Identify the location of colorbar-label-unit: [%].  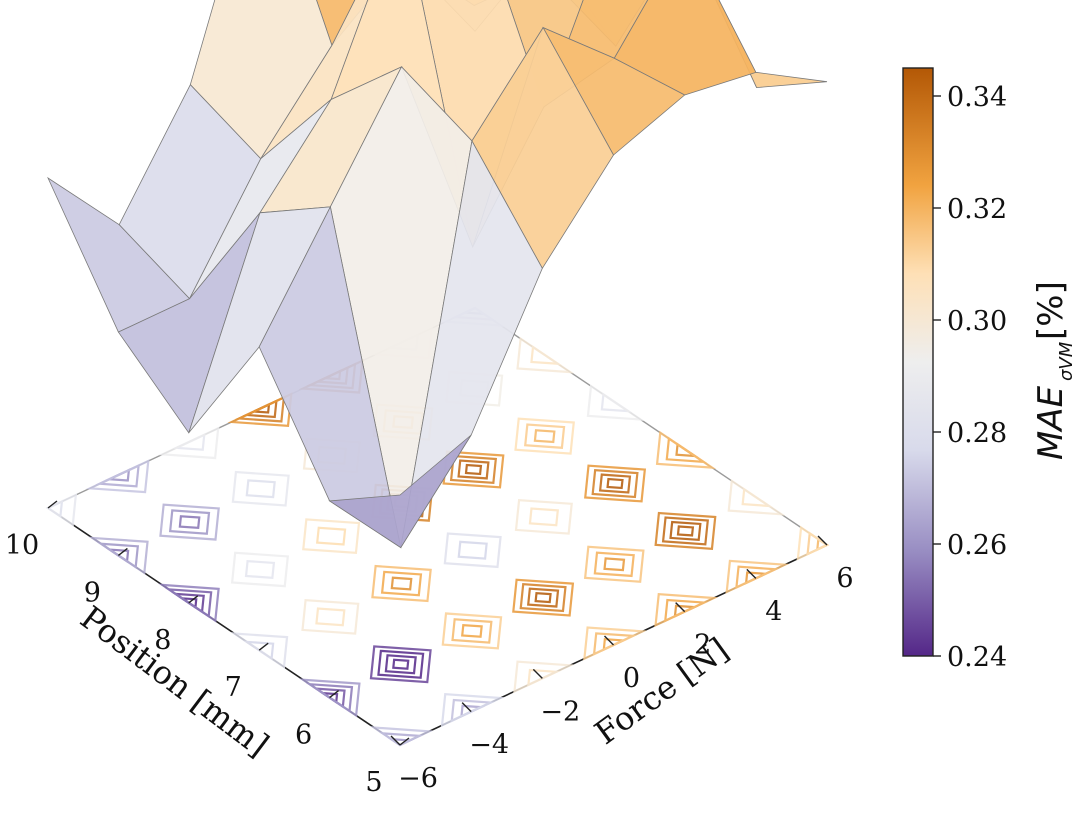
(1051, 310).